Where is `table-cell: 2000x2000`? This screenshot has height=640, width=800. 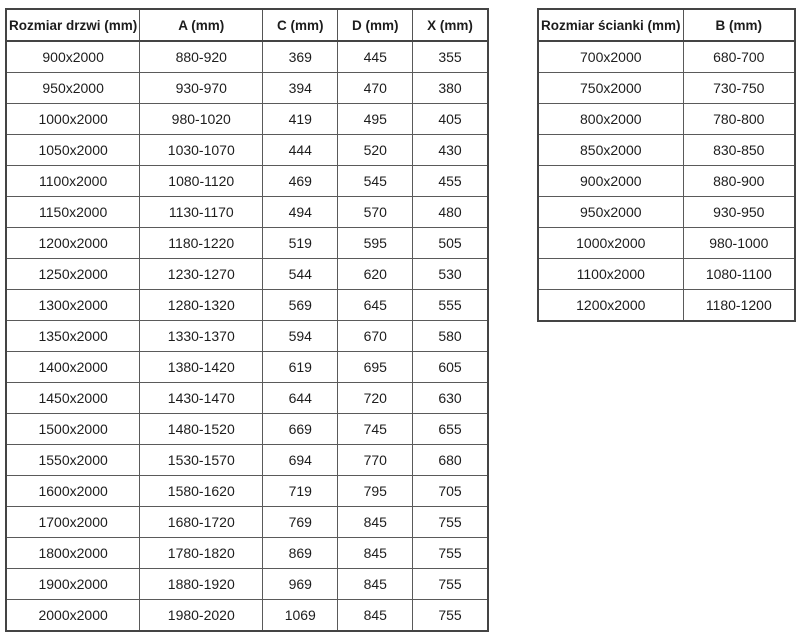 table-cell: 2000x2000 is located at coordinates (73, 615).